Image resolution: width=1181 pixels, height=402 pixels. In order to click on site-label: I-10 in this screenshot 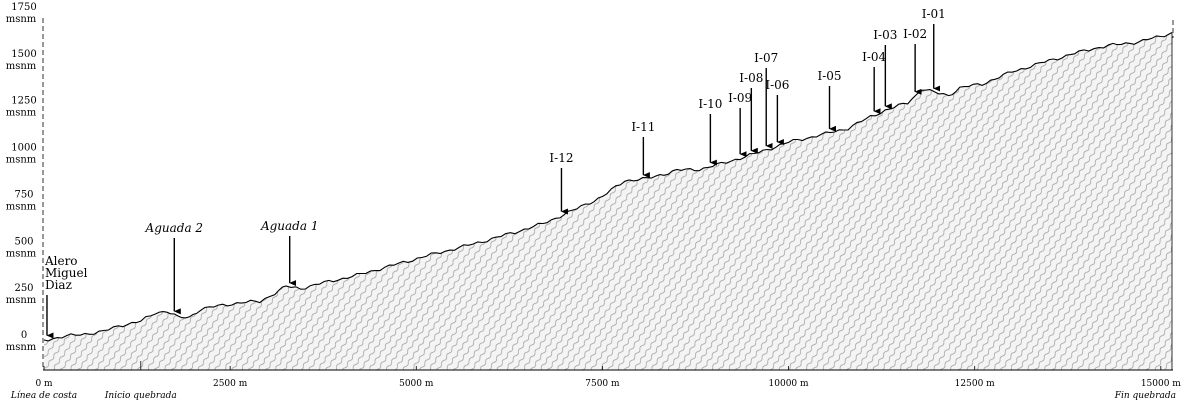, I will do `click(710, 104)`.